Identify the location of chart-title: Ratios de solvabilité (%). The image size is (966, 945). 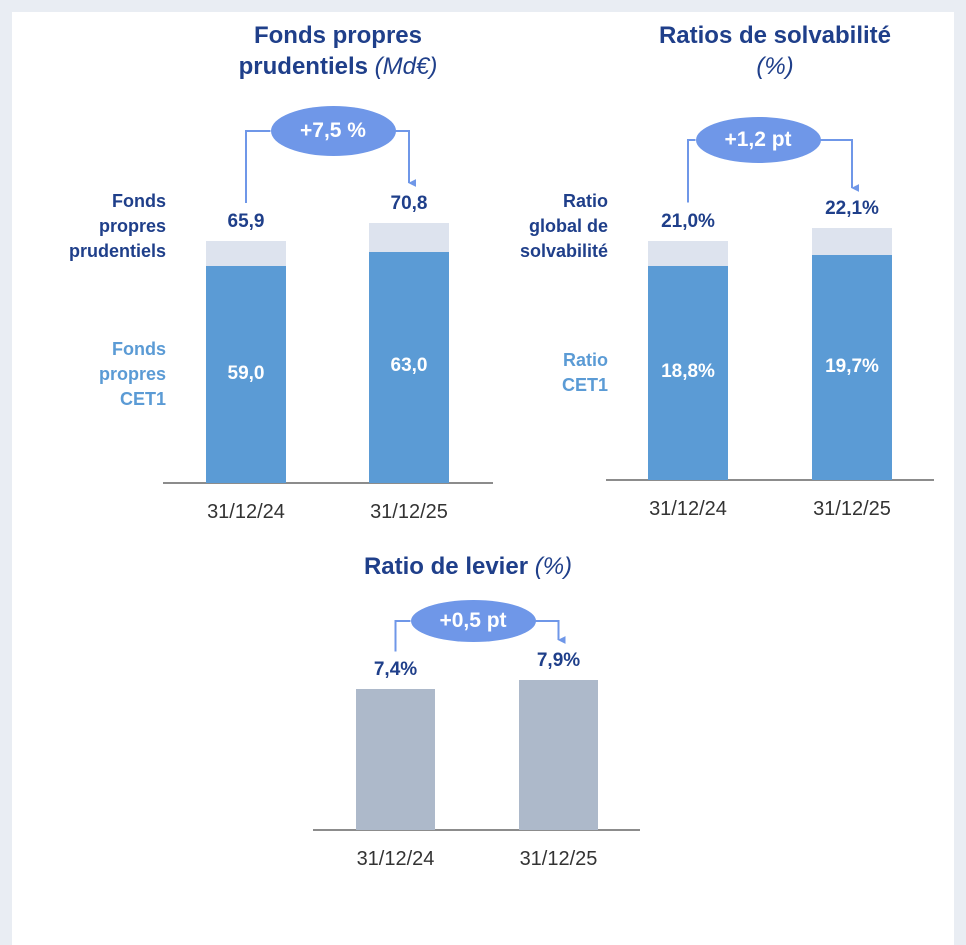
(775, 51).